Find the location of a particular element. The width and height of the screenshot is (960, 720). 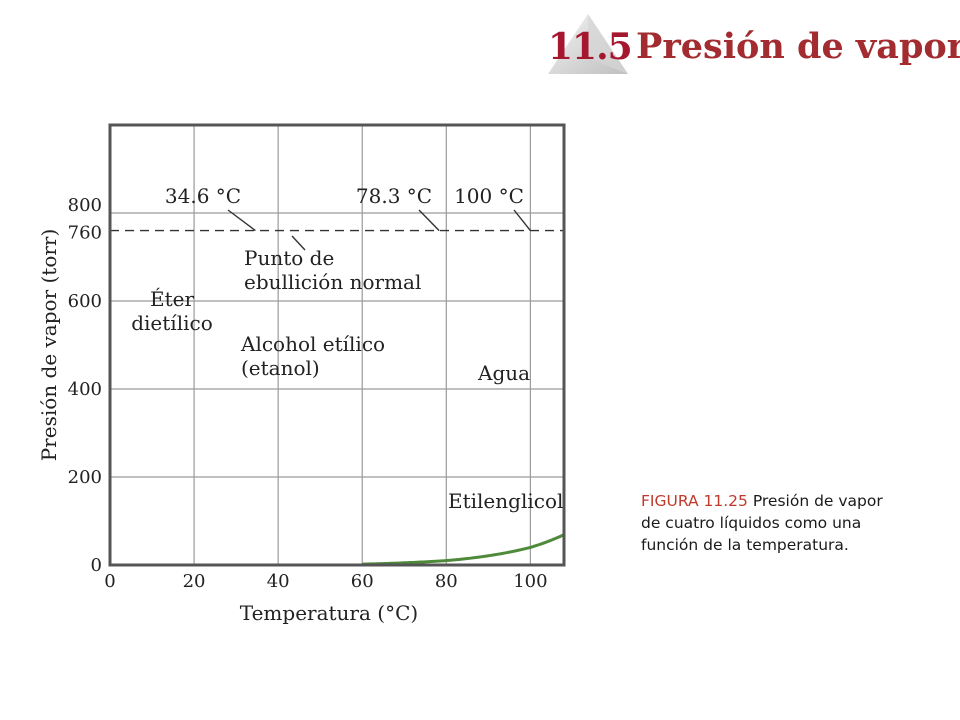

boiling-point-annotation: 78.3 °C is located at coordinates (394, 196).